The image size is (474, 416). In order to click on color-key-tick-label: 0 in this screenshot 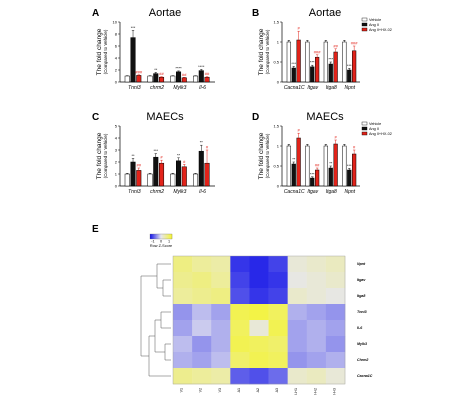, I will do `click(161, 242)`.